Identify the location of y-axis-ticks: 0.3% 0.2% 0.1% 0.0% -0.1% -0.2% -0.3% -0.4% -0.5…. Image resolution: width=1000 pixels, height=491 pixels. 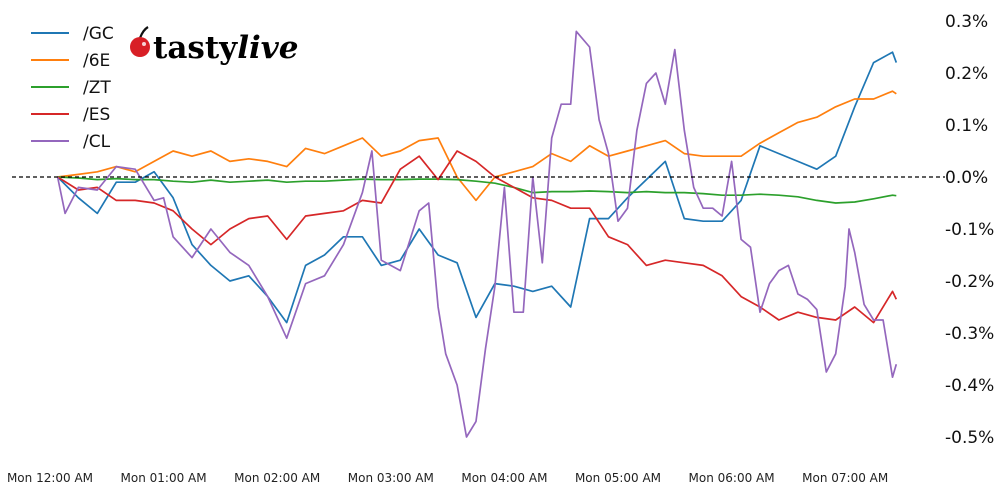
(969, 230).